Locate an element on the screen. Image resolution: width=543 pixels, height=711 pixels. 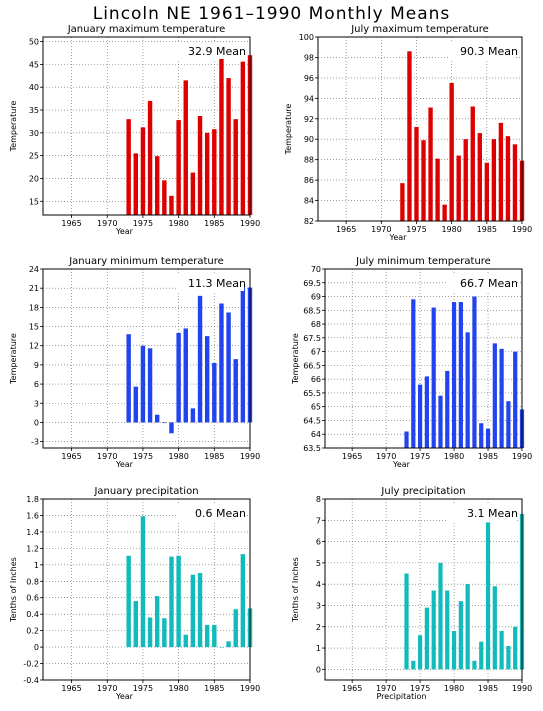
y-tick-label: 68 is located at coordinates (316, 324).